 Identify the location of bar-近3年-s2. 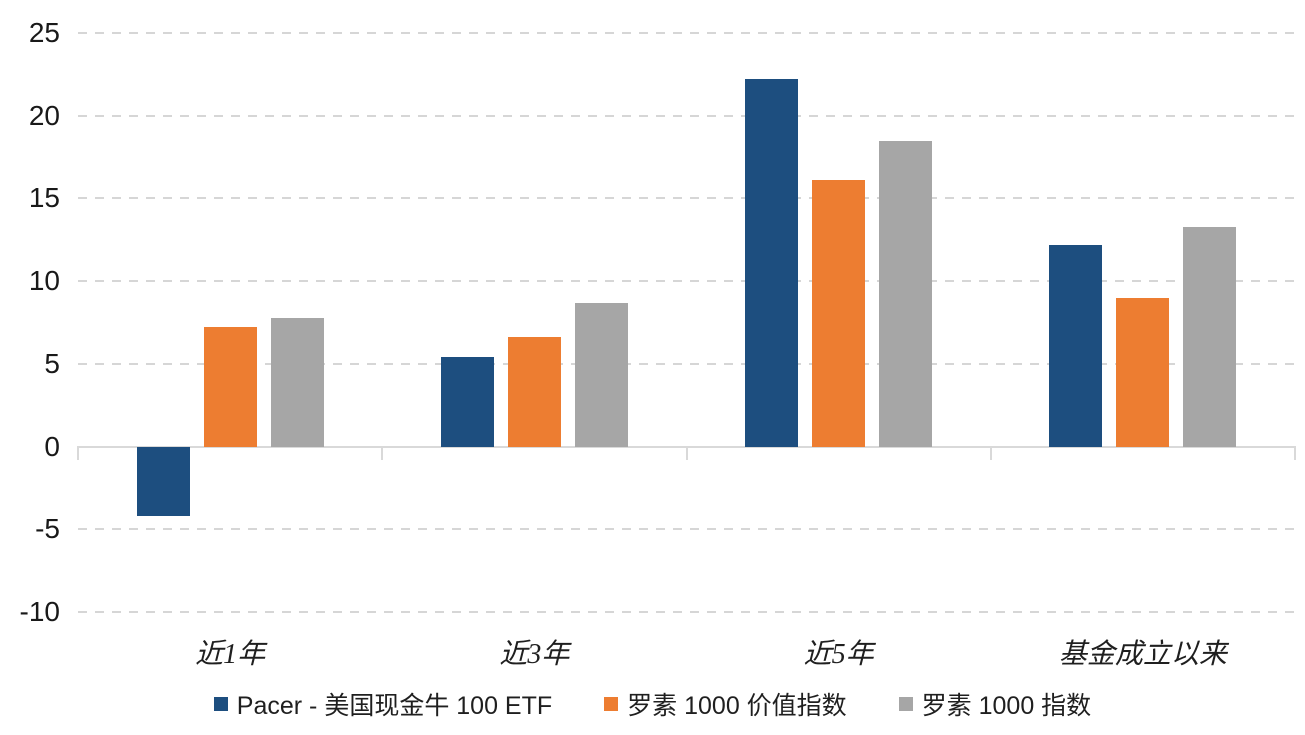
(601, 374).